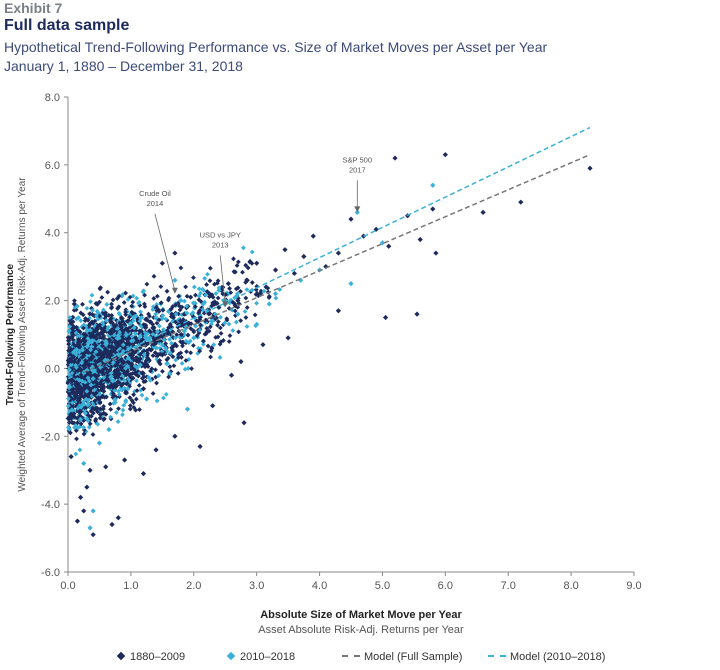 The height and width of the screenshot is (670, 720). I want to click on legend-line-model-recent, so click(497, 656).